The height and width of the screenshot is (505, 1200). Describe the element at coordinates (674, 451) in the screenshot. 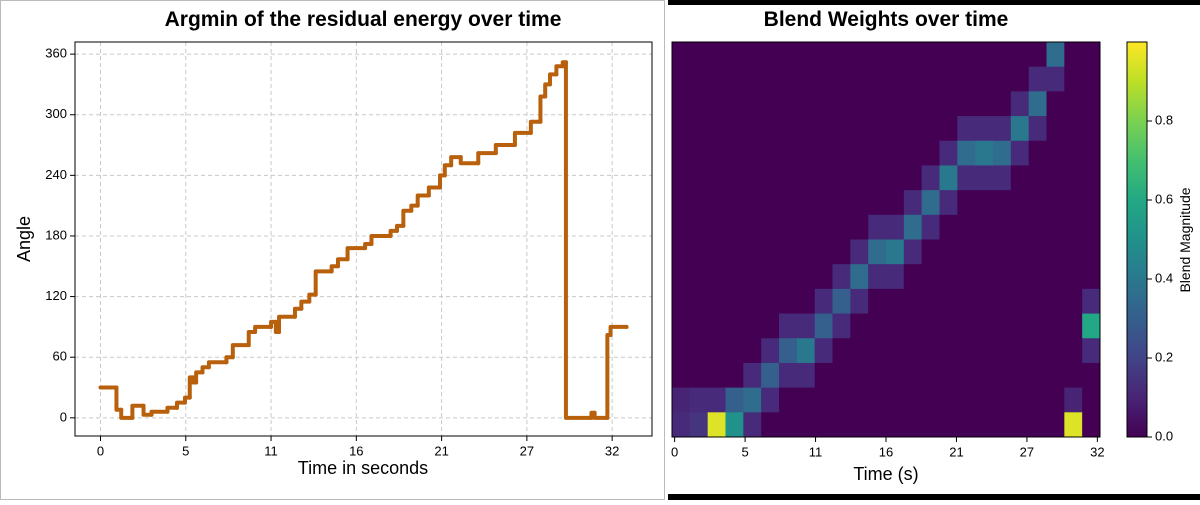

I see `x-tick-label: 0` at that location.